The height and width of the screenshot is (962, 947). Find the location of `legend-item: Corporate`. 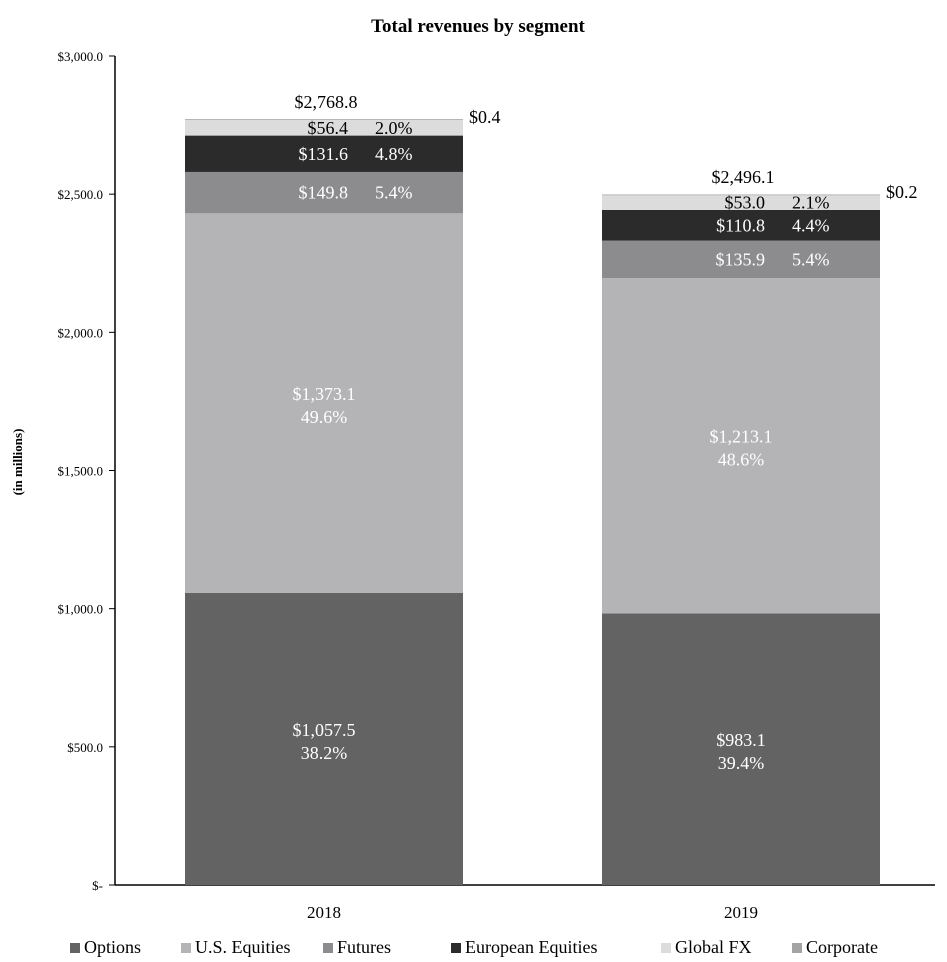

legend-item: Corporate is located at coordinates (835, 947).